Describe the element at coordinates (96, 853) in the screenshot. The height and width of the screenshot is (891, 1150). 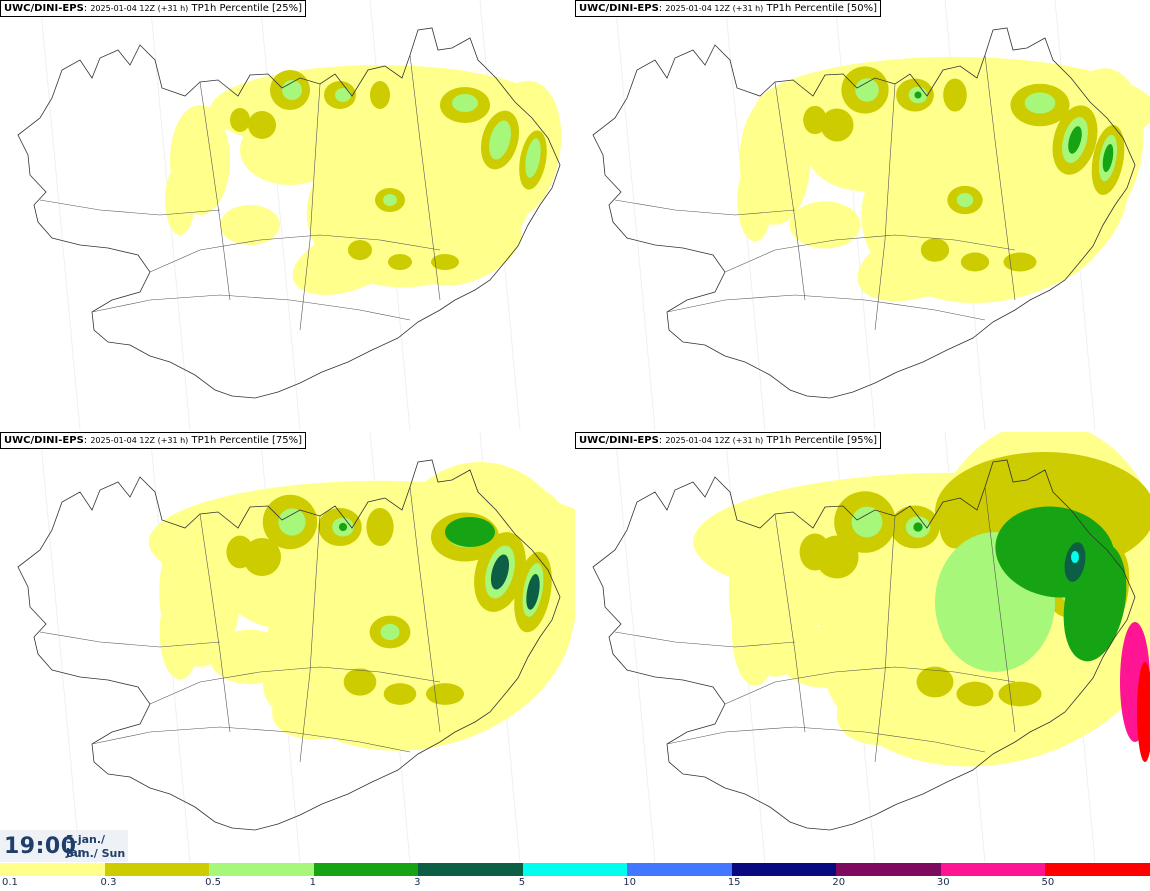
I see `valid-date-line2: Sun./ Sun` at that location.